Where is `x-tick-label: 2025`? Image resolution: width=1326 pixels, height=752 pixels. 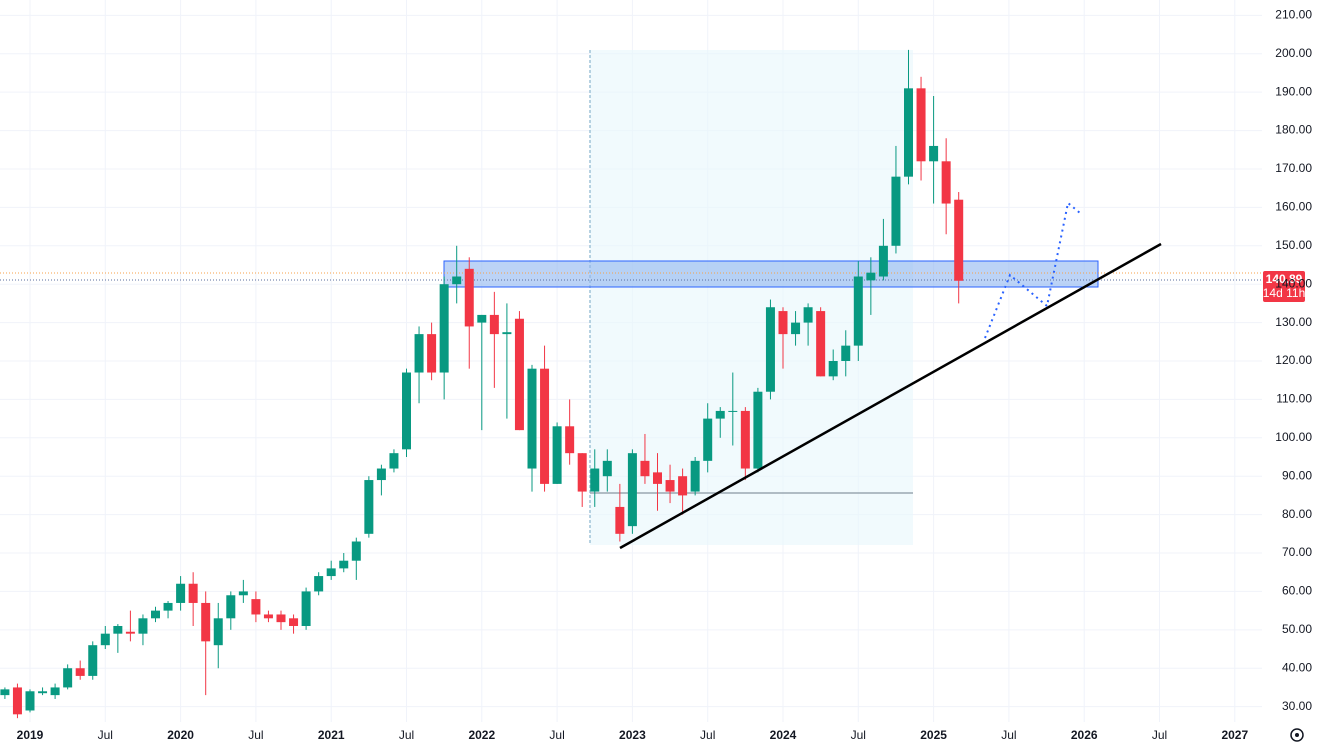 x-tick-label: 2025 is located at coordinates (933, 735).